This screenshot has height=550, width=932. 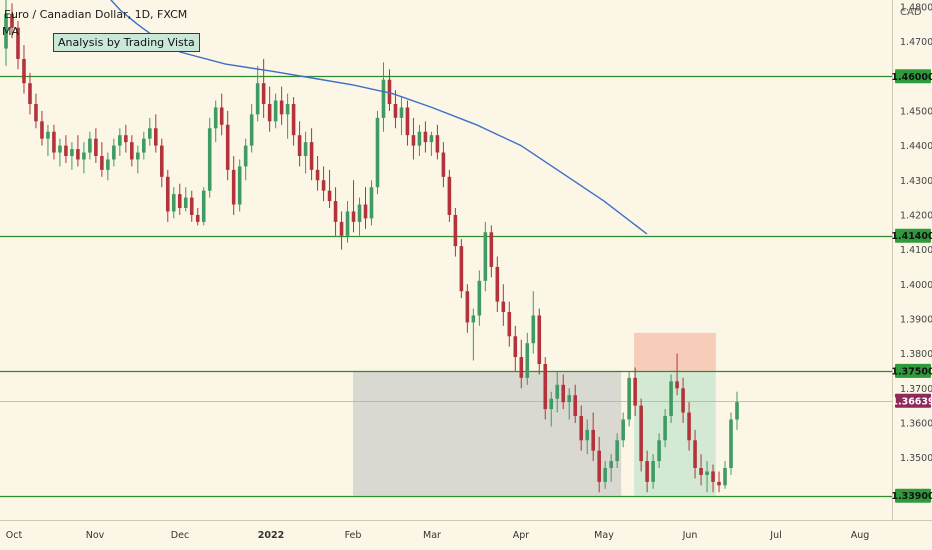 What do you see at coordinates (438, 535) in the screenshot?
I see `time-axis: Oct Nov Dec 2022 Feb Mar Apr May Jun Jul Aug` at bounding box center [438, 535].